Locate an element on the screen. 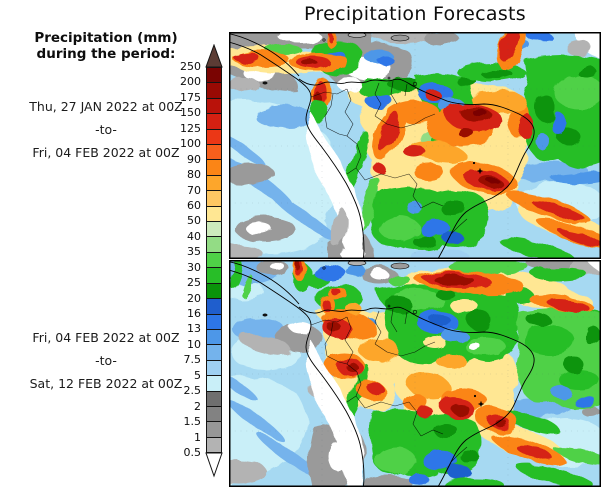 The width and height of the screenshot is (601, 491). legend-header-line1: Precipitation (mm) is located at coordinates (106, 38).